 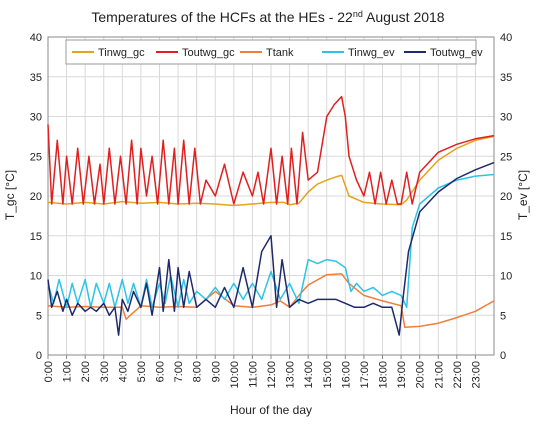 I want to click on y-axis-left: 0 5 10 15 20 25 30 35 40, so click(x=36, y=197).